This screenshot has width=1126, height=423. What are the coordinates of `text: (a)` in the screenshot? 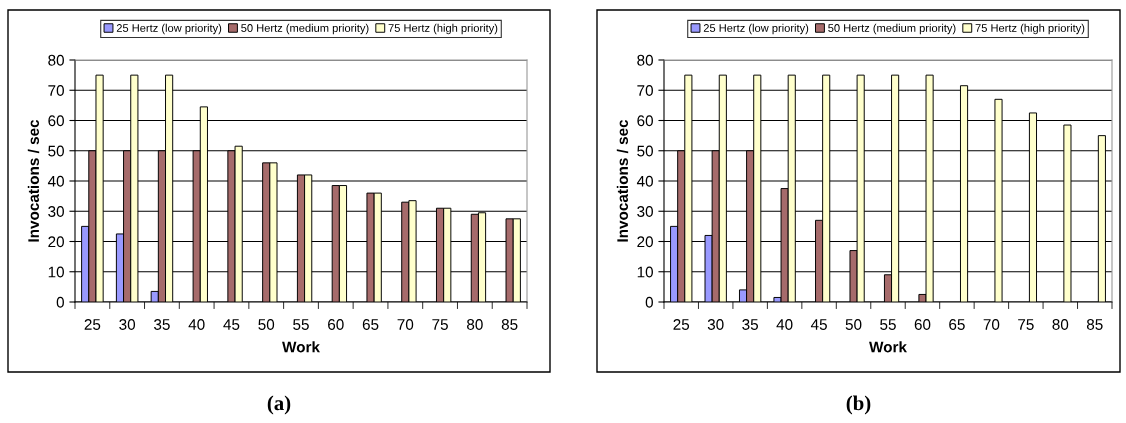 It's located at (279, 405).